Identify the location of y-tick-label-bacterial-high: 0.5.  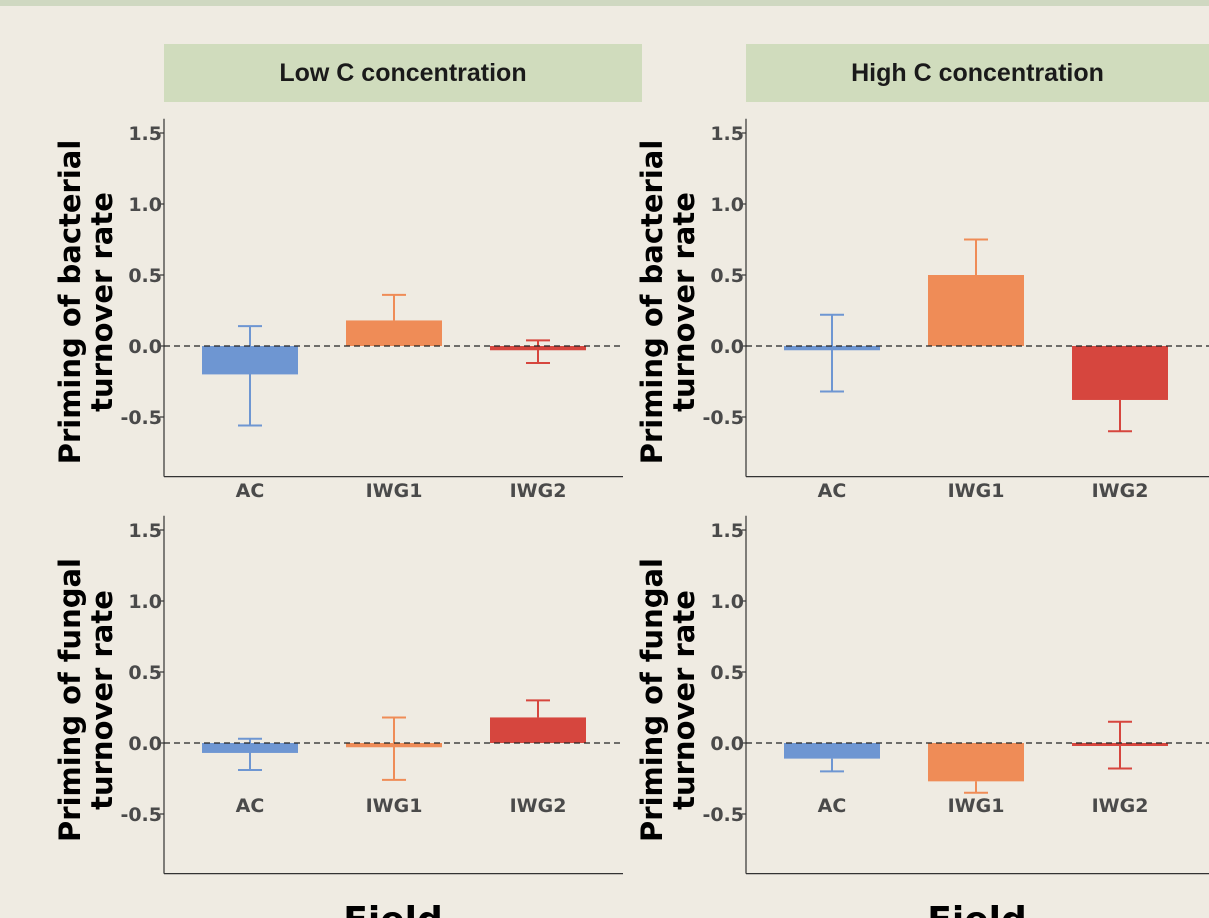
(727, 276).